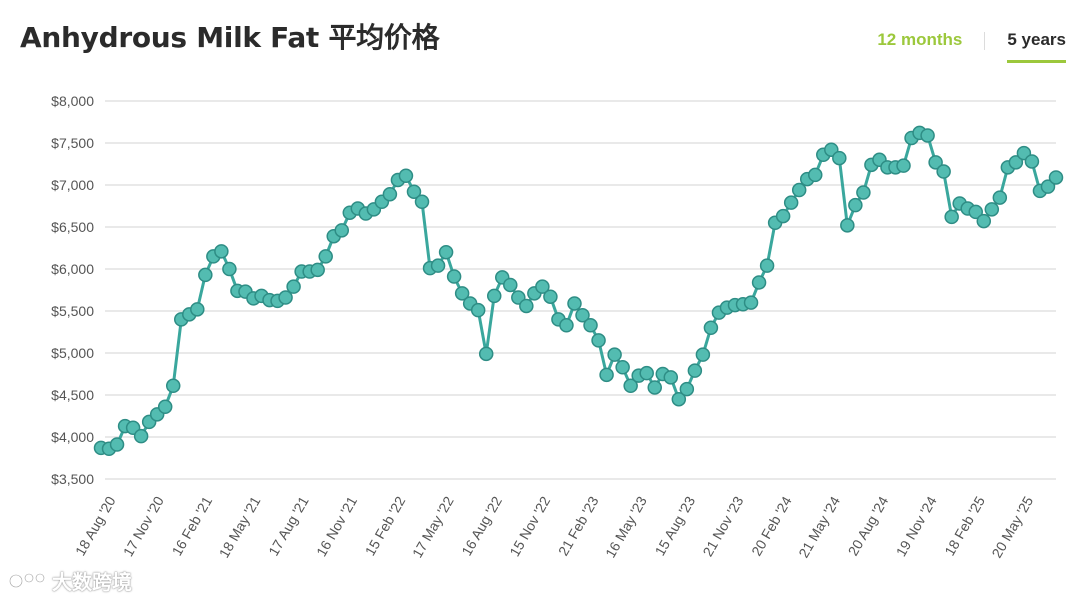 The height and width of the screenshot is (600, 1080). I want to click on x-tick-label: 16 May '23, so click(626, 526).